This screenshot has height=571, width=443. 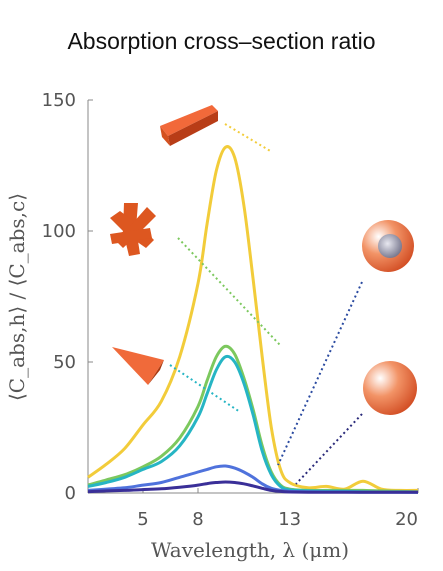 What do you see at coordinates (221, 41) in the screenshot?
I see `chart-title: Absorption cross–section ratio` at bounding box center [221, 41].